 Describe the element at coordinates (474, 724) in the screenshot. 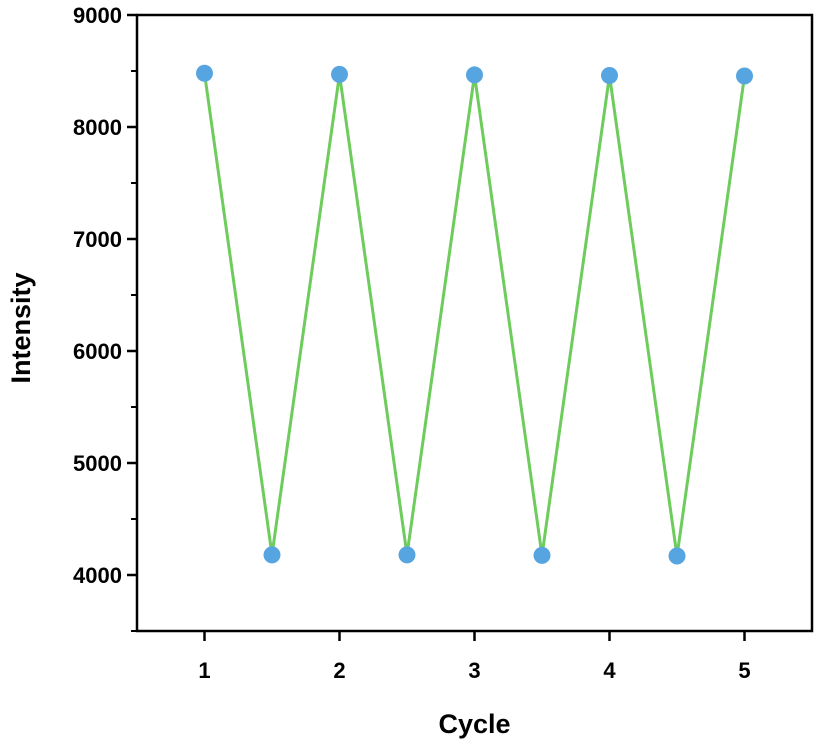

I see `x-axis-title: Cycle` at that location.